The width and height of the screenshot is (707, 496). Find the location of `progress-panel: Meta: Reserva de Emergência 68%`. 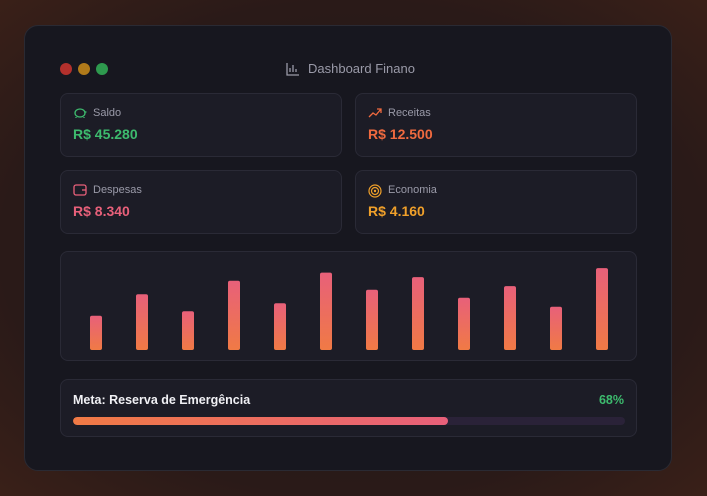

progress-panel: Meta: Reserva de Emergência 68% is located at coordinates (348, 408).